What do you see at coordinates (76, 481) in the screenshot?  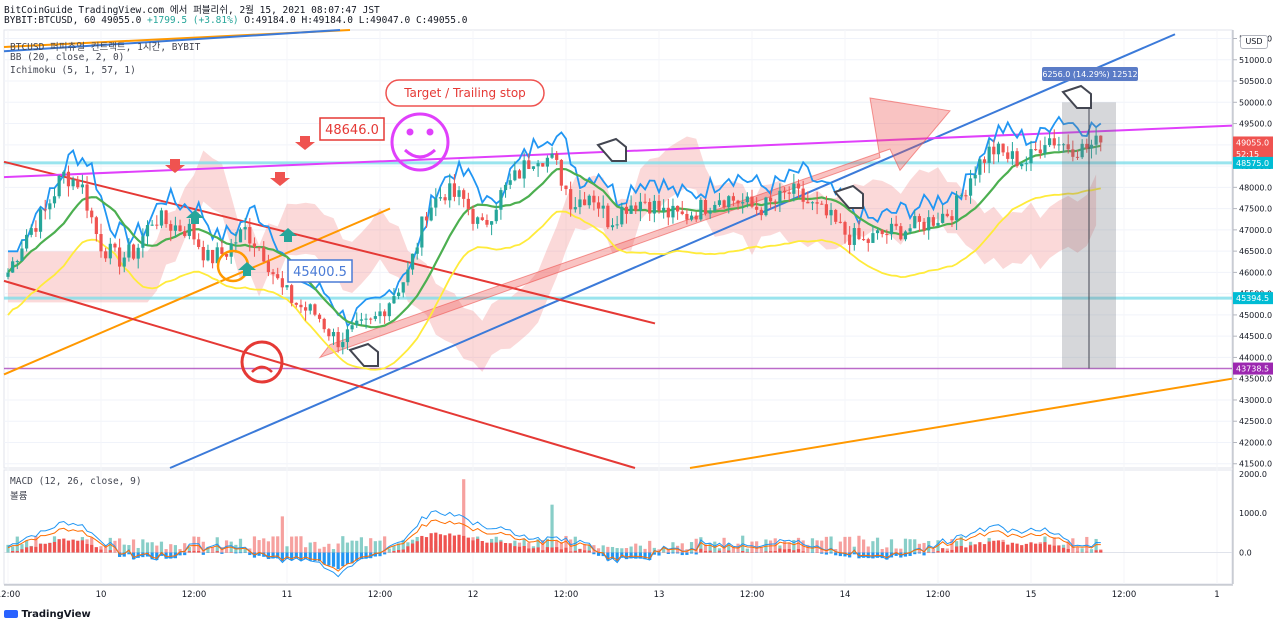 I see `legend-macd: MACD (12, 26, close, 9)` at bounding box center [76, 481].